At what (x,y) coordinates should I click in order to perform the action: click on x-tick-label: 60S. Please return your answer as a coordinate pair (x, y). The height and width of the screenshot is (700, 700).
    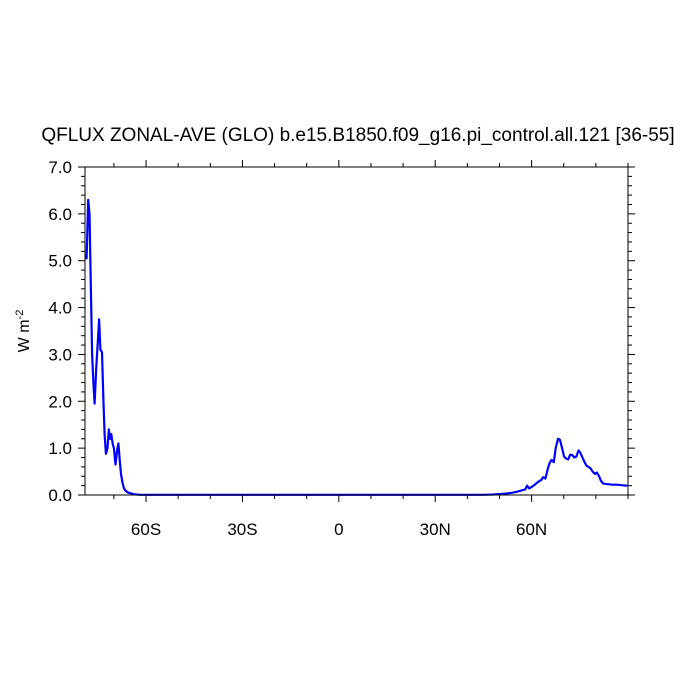
    Looking at the image, I should click on (146, 529).